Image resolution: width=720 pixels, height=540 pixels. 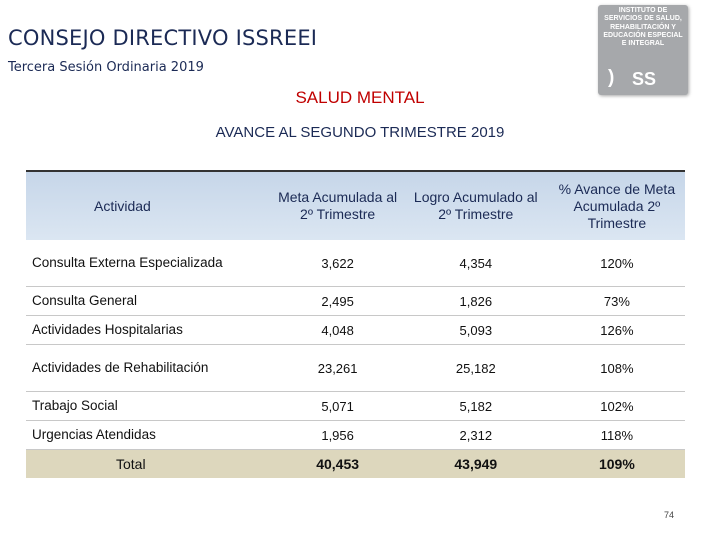 I want to click on header-meta: Meta Acumulada al 2º Trimestre, so click(x=337, y=205).